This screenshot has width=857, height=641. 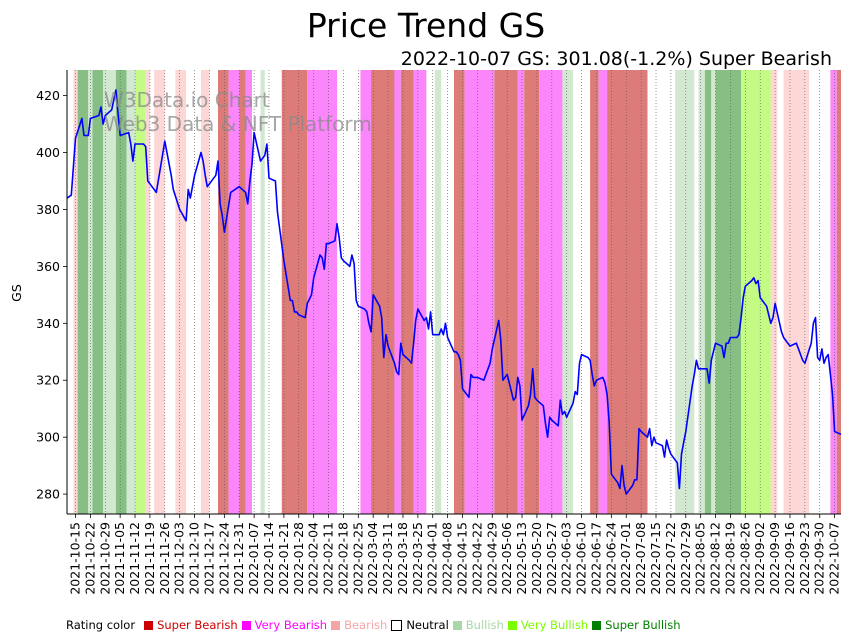 I want to click on x-tick-label: 2022-04-22, so click(x=476, y=558).